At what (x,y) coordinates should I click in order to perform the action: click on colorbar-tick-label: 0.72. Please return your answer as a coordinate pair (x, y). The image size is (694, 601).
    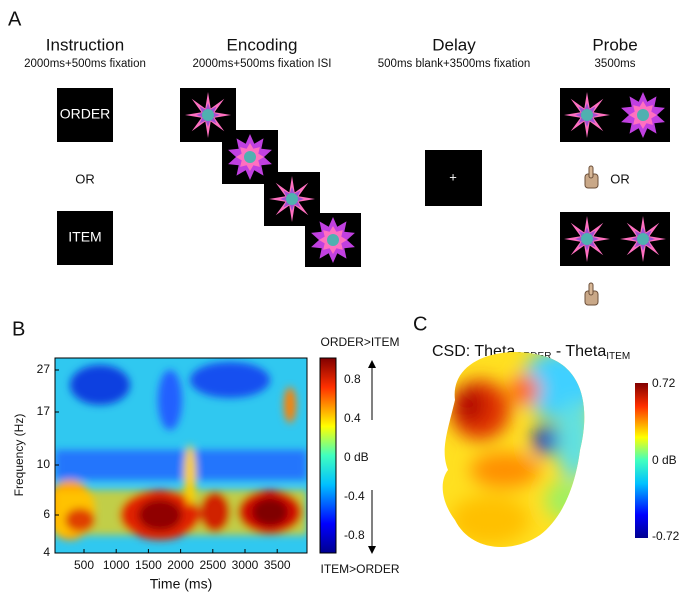
    Looking at the image, I should click on (664, 383).